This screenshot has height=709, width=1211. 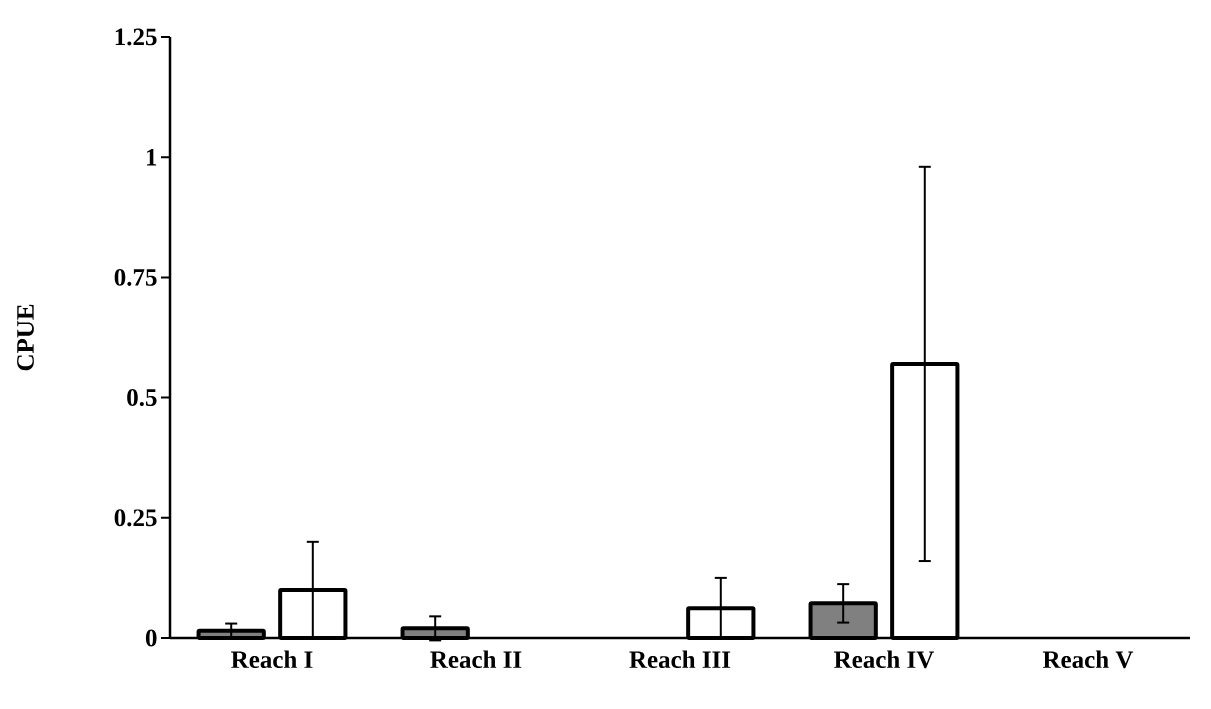 I want to click on y-tick-label: 0.25, so click(x=135, y=518).